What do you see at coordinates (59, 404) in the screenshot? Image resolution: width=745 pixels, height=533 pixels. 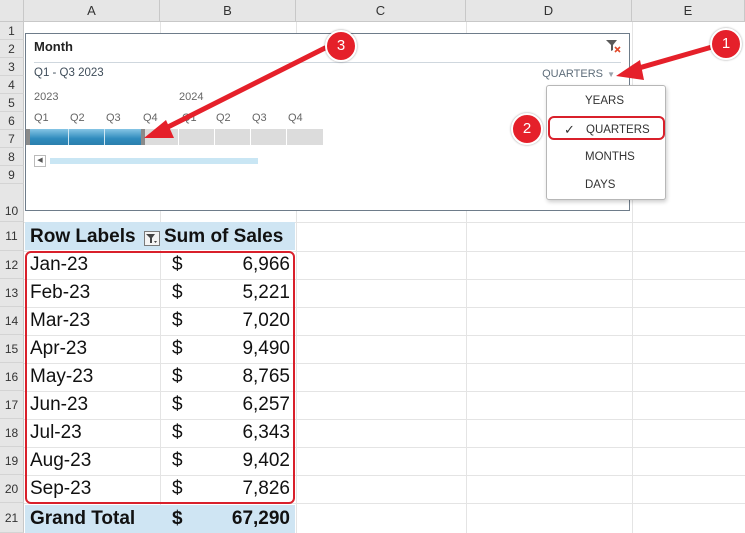 I see `row-label: Jun-23` at bounding box center [59, 404].